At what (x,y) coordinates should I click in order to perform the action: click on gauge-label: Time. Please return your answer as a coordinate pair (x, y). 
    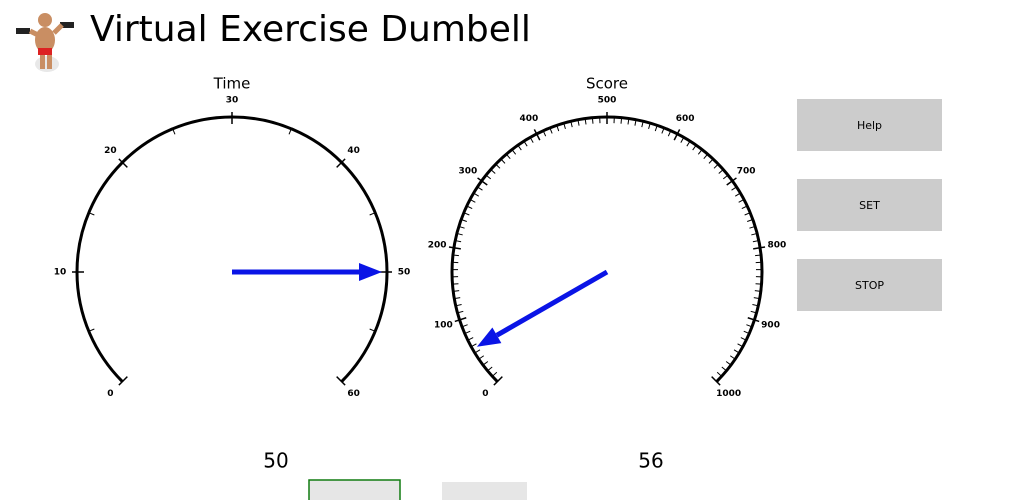
    Looking at the image, I should click on (232, 84).